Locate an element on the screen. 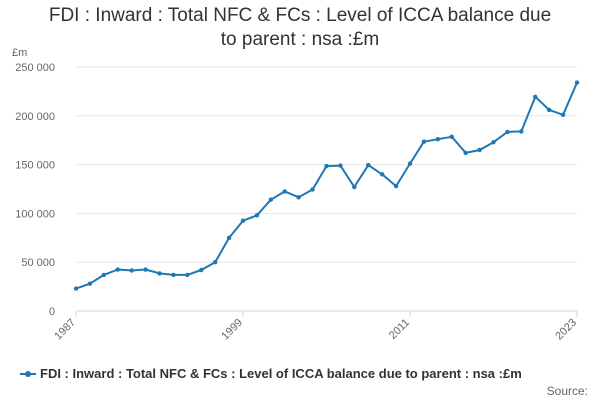 The height and width of the screenshot is (400, 600). chart-title-line-2: to parent : nsa :£m is located at coordinates (300, 39).